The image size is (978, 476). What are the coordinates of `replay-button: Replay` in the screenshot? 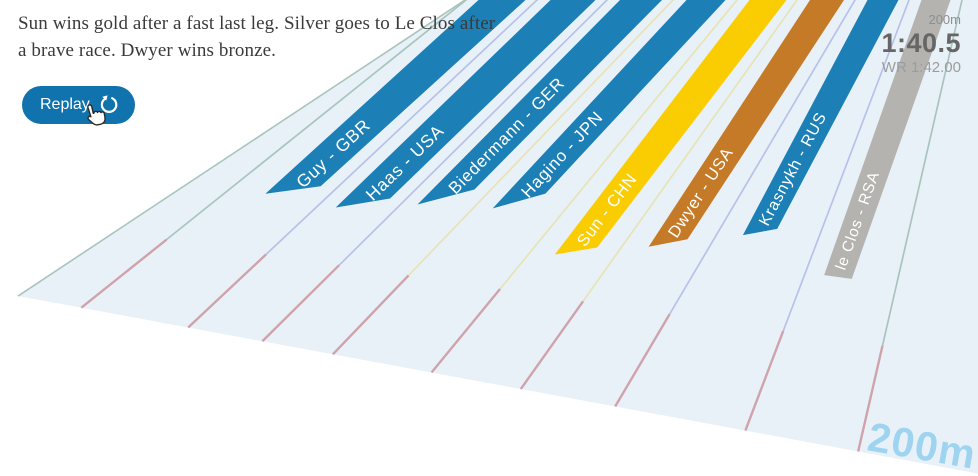 It's located at (78, 105).